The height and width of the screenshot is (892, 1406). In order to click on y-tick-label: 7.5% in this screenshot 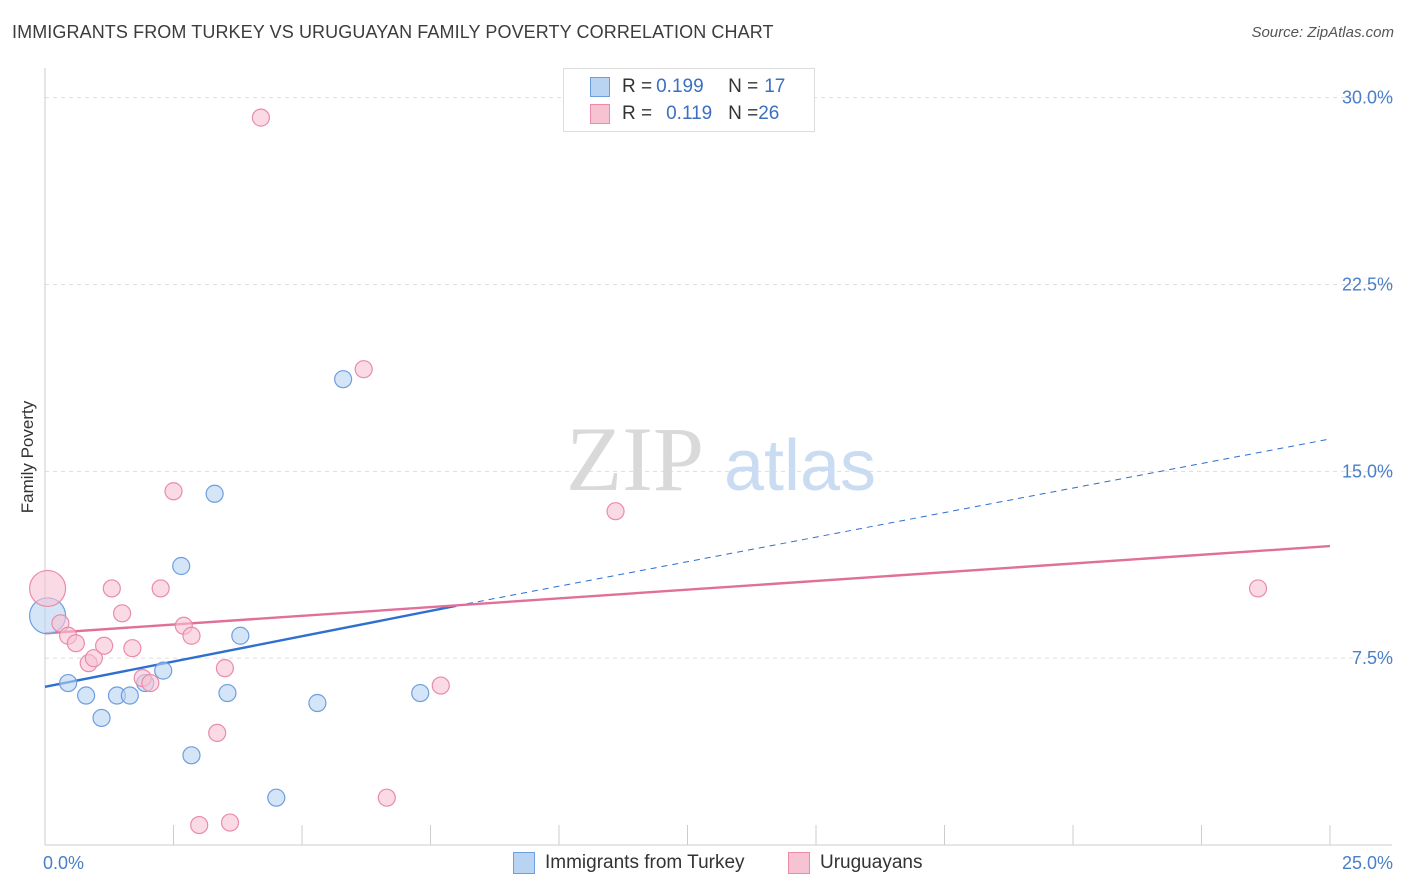, I will do `click(1372, 658)`.